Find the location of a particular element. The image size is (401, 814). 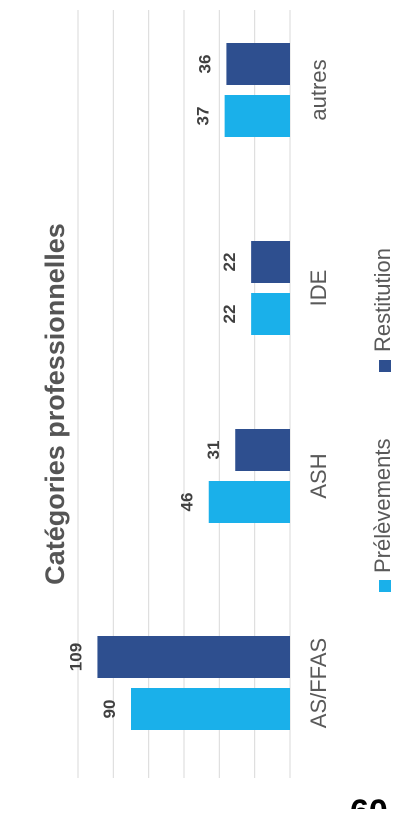

page-number-fragment: 60 is located at coordinates (369, 801).